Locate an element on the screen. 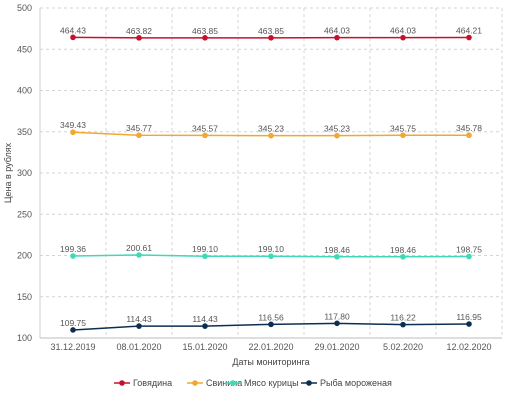 The height and width of the screenshot is (400, 507). y-tick-label: 250 is located at coordinates (24, 214).